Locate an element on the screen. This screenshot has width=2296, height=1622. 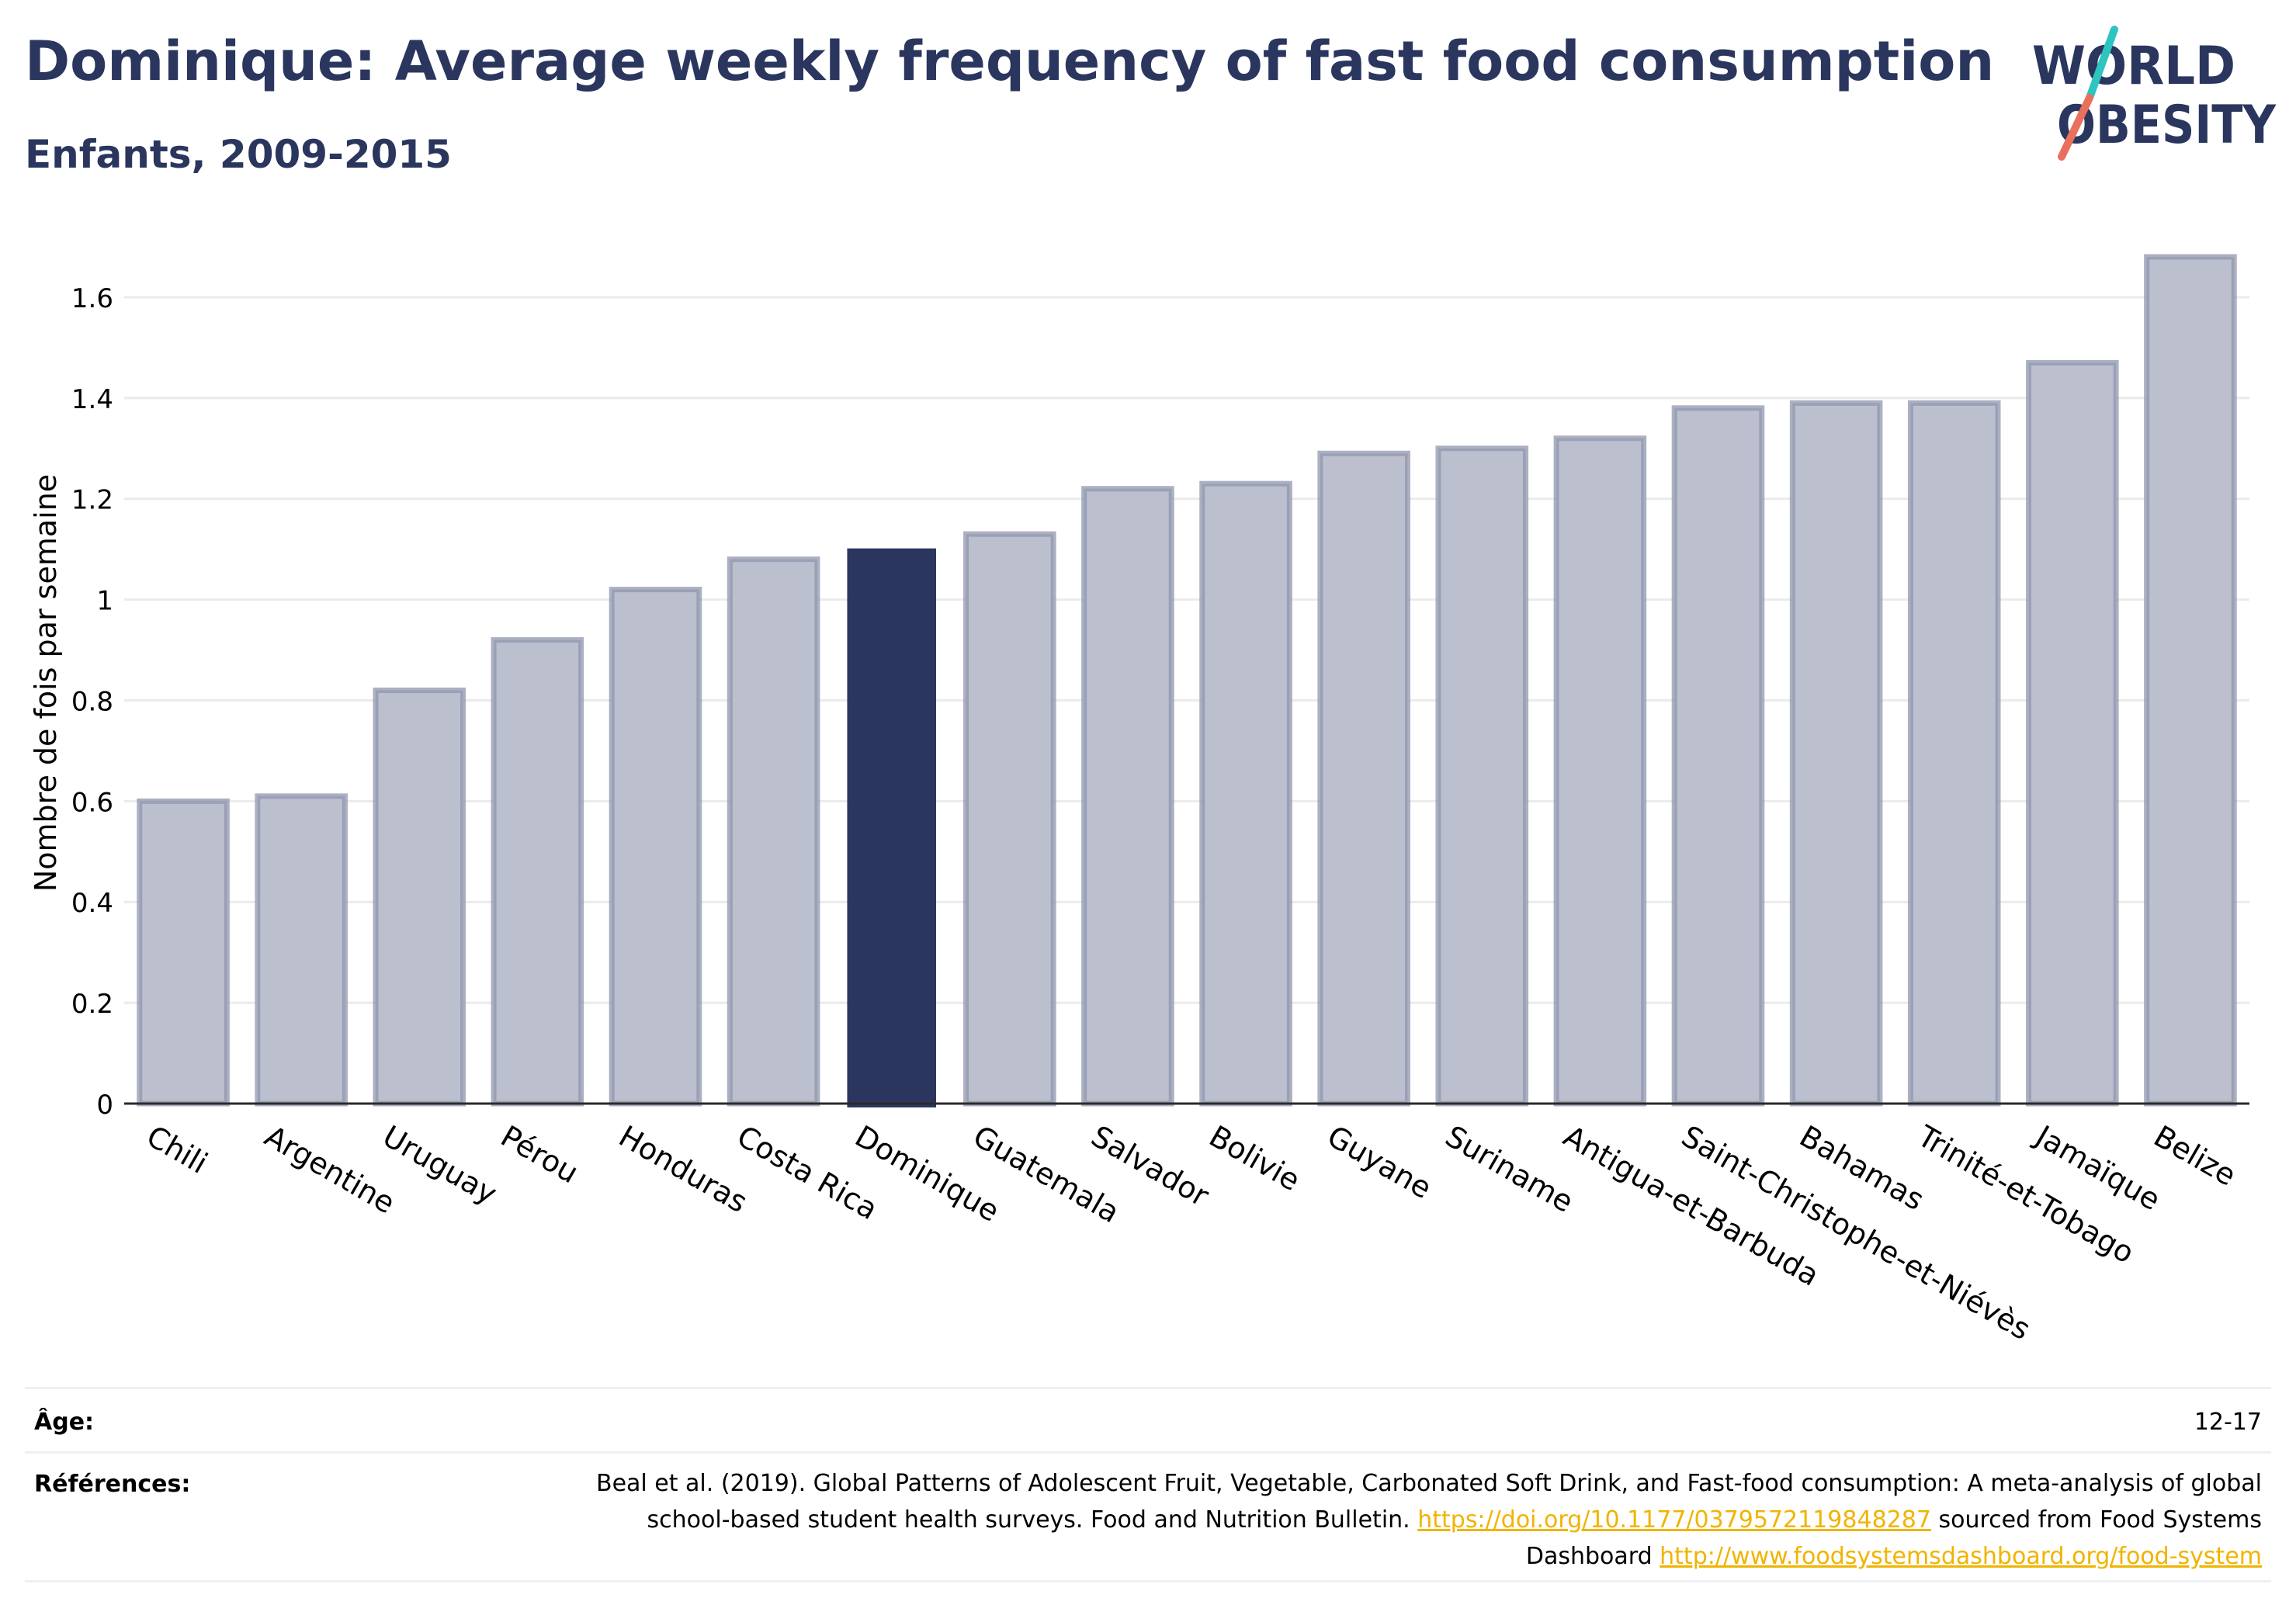
bar-bolivie is located at coordinates (1245, 793).